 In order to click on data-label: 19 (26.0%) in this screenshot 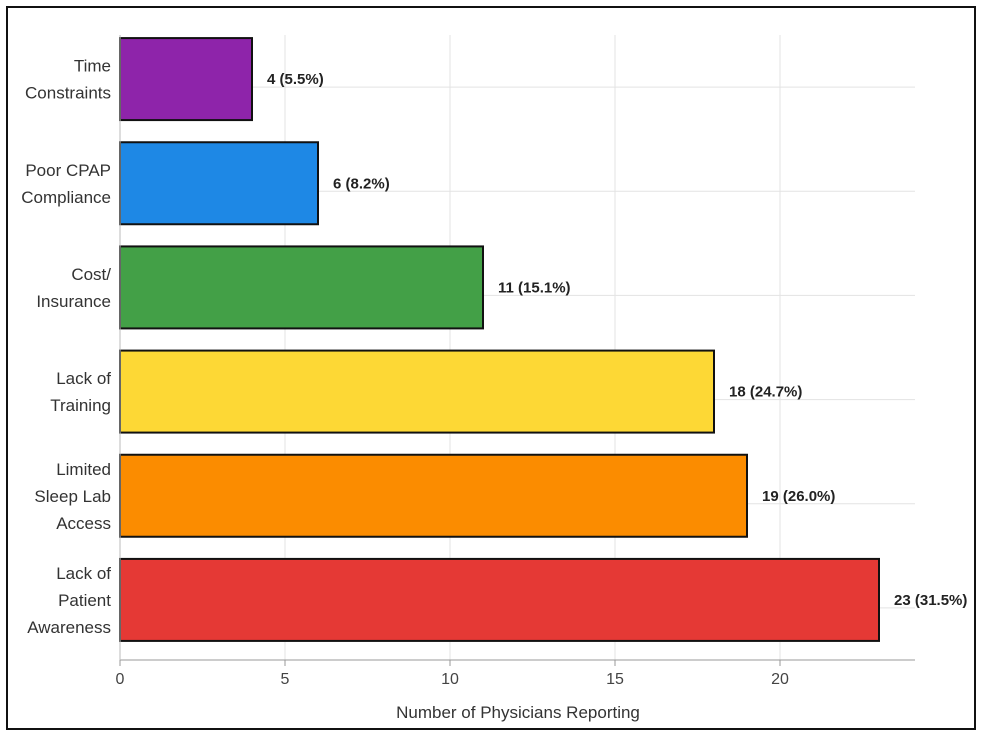, I will do `click(798, 496)`.